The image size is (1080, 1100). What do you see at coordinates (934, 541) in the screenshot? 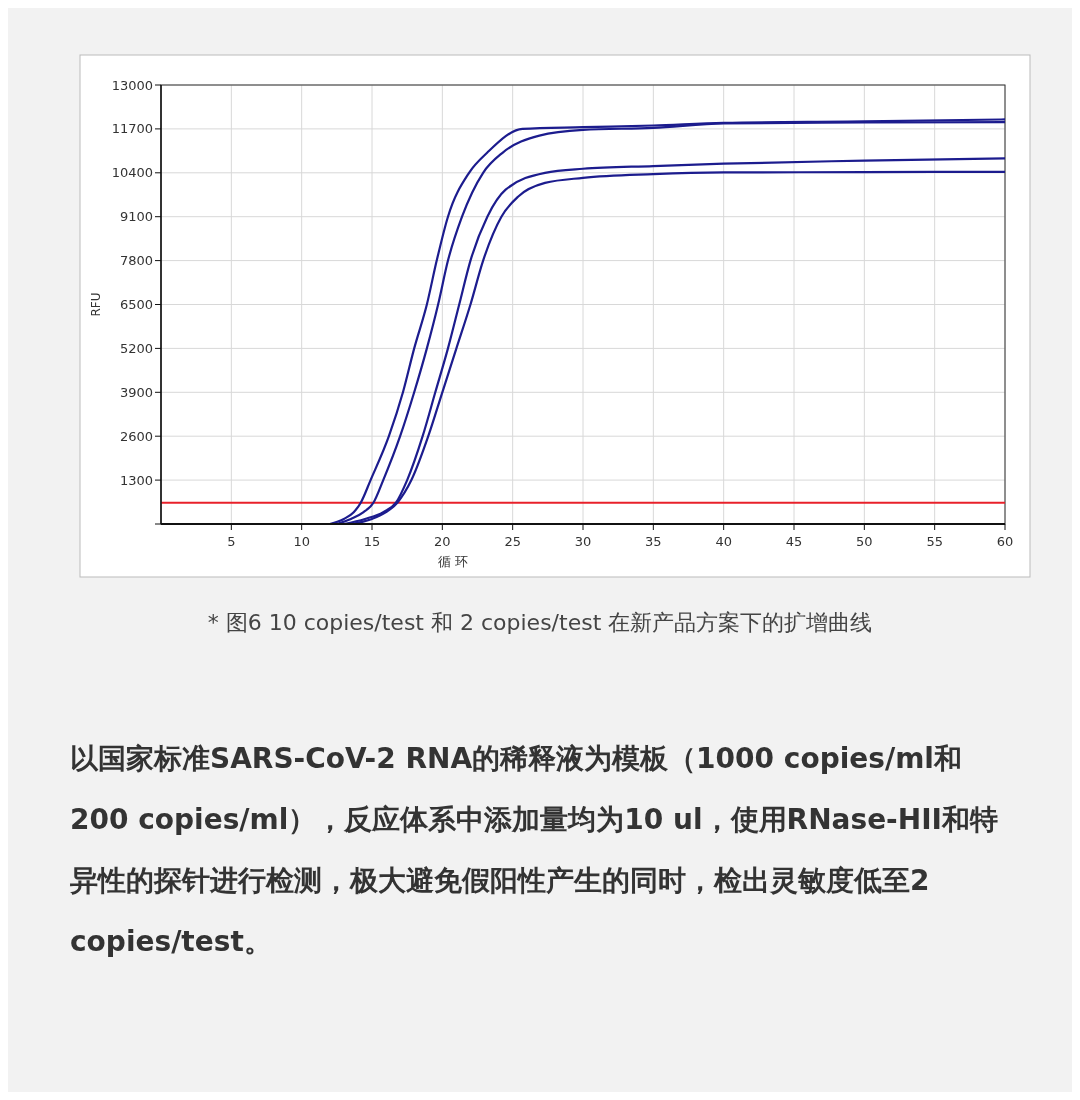
I see `x-tick-label: 55` at bounding box center [934, 541].